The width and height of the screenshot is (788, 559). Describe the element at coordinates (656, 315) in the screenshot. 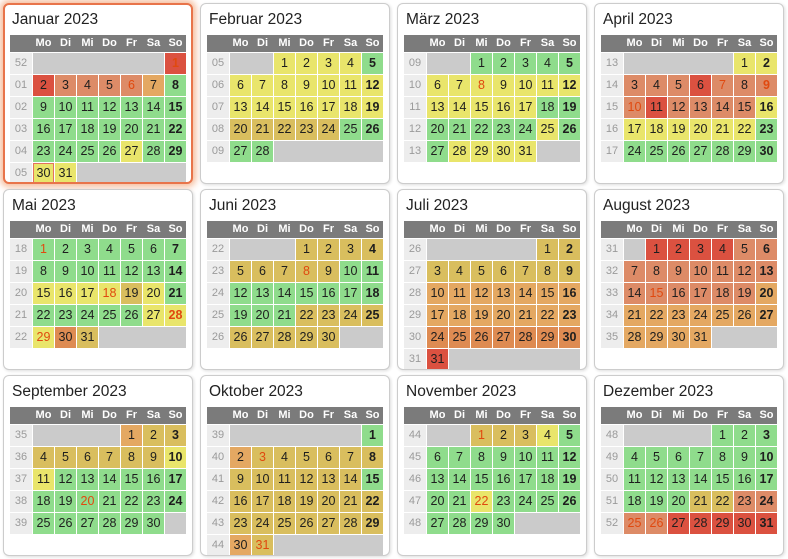

I see `day-cell: 22` at that location.